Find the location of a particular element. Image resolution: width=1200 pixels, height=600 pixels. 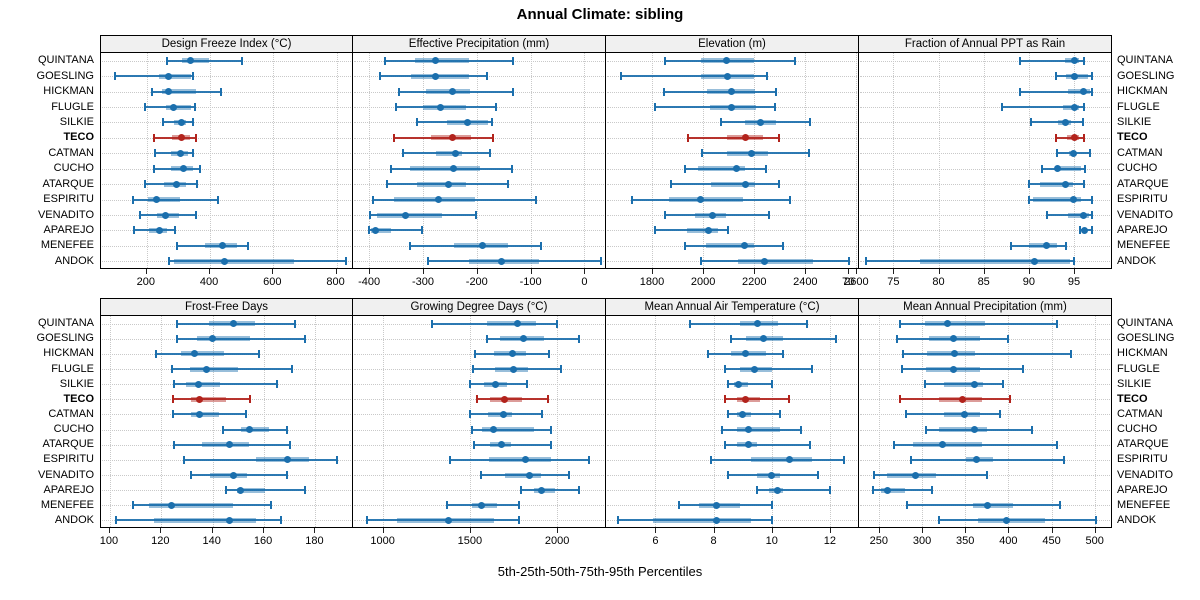

site-label-left-espiritu: ESPIRITU is located at coordinates (68, 459).